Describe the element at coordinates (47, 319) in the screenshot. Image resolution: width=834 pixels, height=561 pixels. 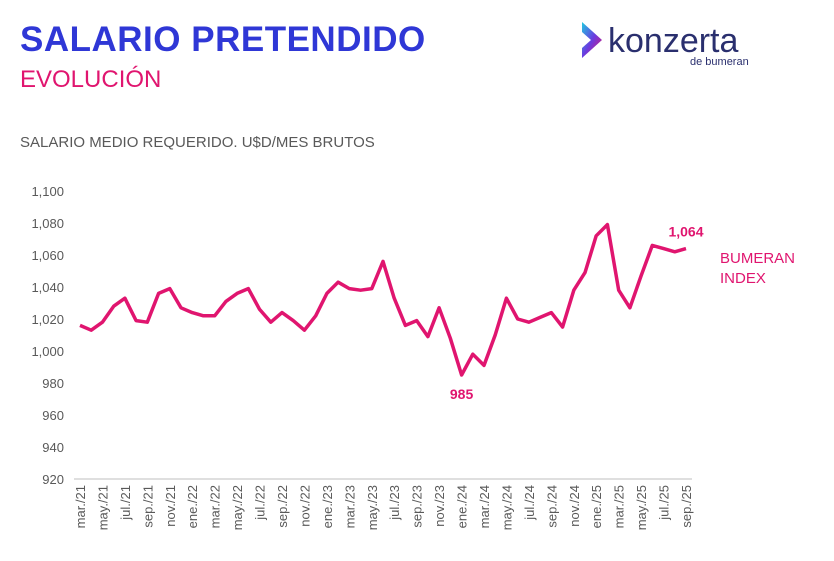
I see `y-tick-label: 1,020` at that location.